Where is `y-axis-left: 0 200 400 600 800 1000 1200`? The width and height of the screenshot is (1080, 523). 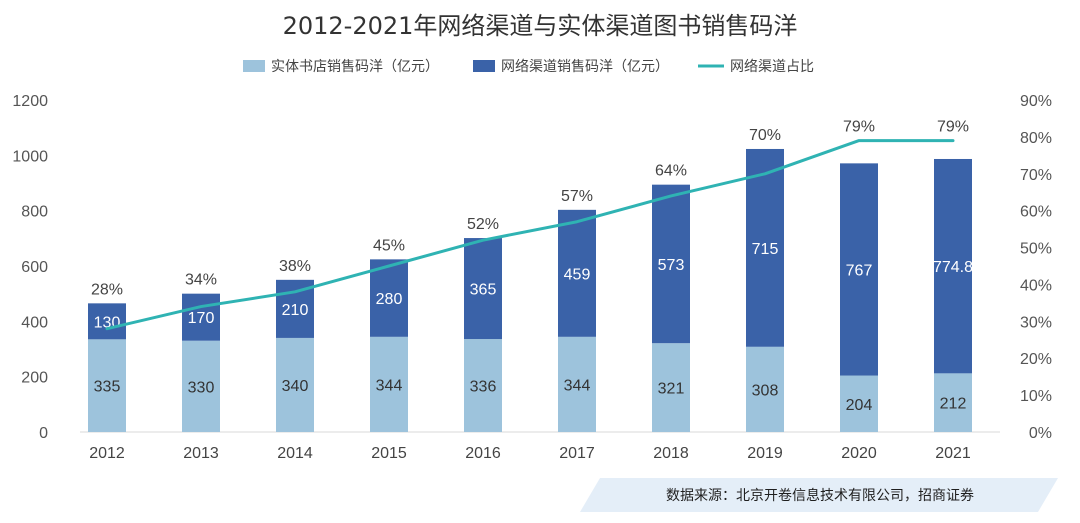
y-axis-left: 0 200 400 600 800 1000 1200 is located at coordinates (30, 267).